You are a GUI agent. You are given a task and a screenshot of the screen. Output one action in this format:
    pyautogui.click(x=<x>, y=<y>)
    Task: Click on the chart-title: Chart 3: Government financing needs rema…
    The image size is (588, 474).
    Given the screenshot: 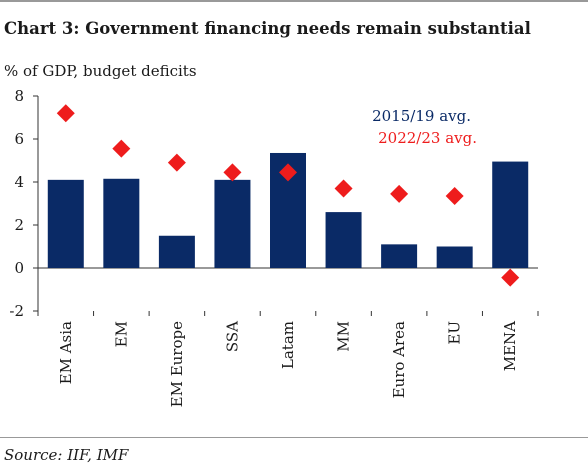 What is the action you would take?
    pyautogui.click(x=267, y=28)
    